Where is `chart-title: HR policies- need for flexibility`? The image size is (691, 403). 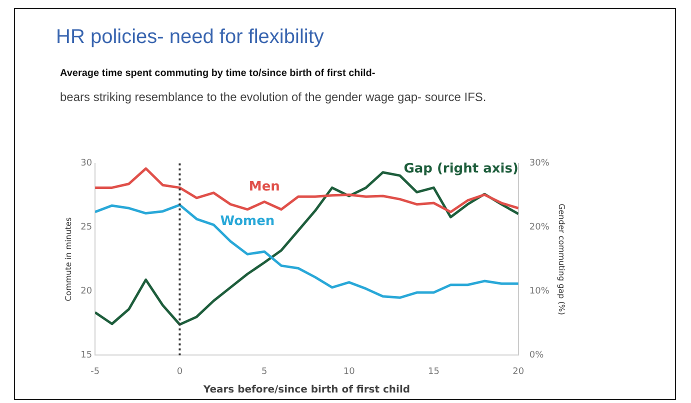
chart-title: HR policies- need for flexibility is located at coordinates (190, 37).